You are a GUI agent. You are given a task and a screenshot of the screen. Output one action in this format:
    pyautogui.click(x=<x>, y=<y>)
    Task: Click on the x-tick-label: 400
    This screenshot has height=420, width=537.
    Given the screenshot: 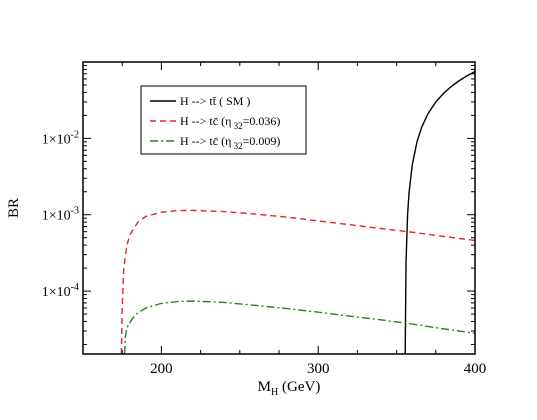 What is the action you would take?
    pyautogui.click(x=475, y=369)
    